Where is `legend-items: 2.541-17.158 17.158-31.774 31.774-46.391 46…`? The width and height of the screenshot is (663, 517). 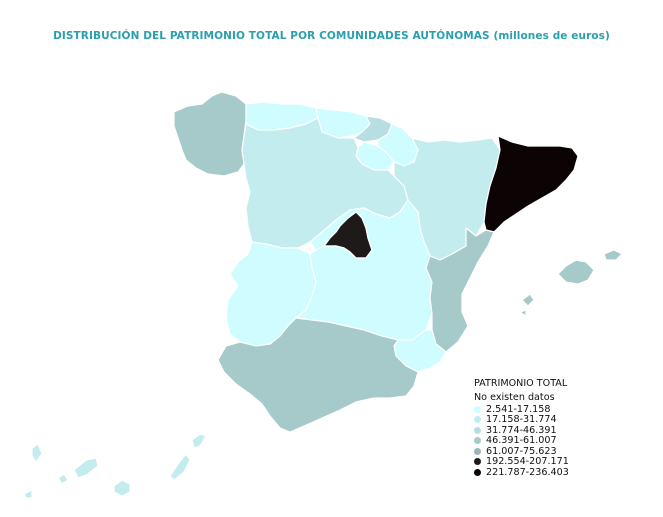
legend-items: 2.541-17.158 17.158-31.774 31.774-46.391 46… is located at coordinates (559, 441).